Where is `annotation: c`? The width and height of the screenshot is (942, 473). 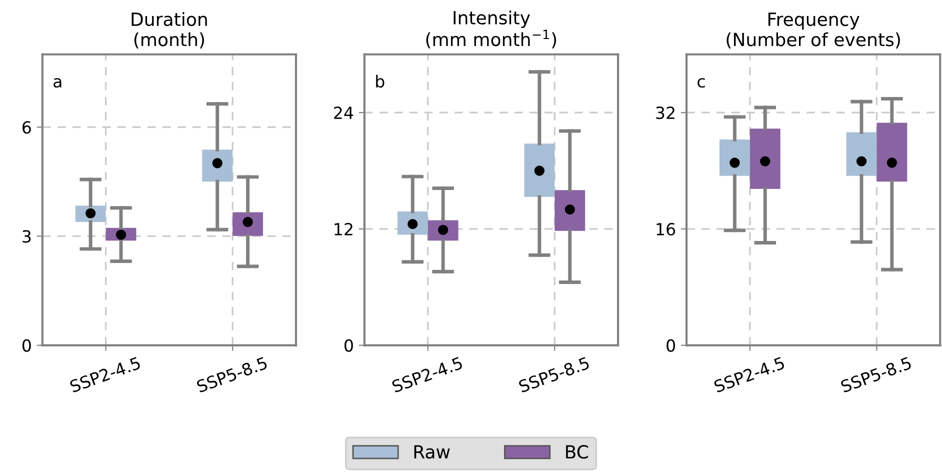 annotation: c is located at coordinates (701, 83).